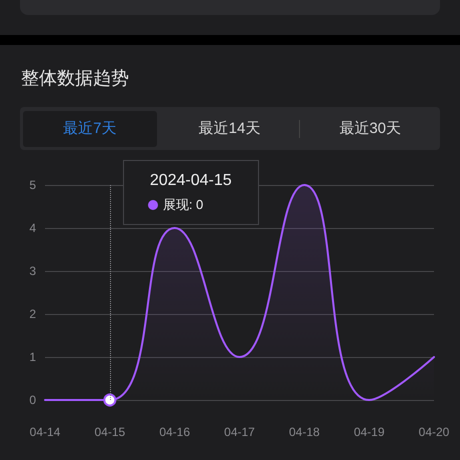  What do you see at coordinates (75, 78) in the screenshot?
I see `chart-title: 整体数据趋势` at bounding box center [75, 78].